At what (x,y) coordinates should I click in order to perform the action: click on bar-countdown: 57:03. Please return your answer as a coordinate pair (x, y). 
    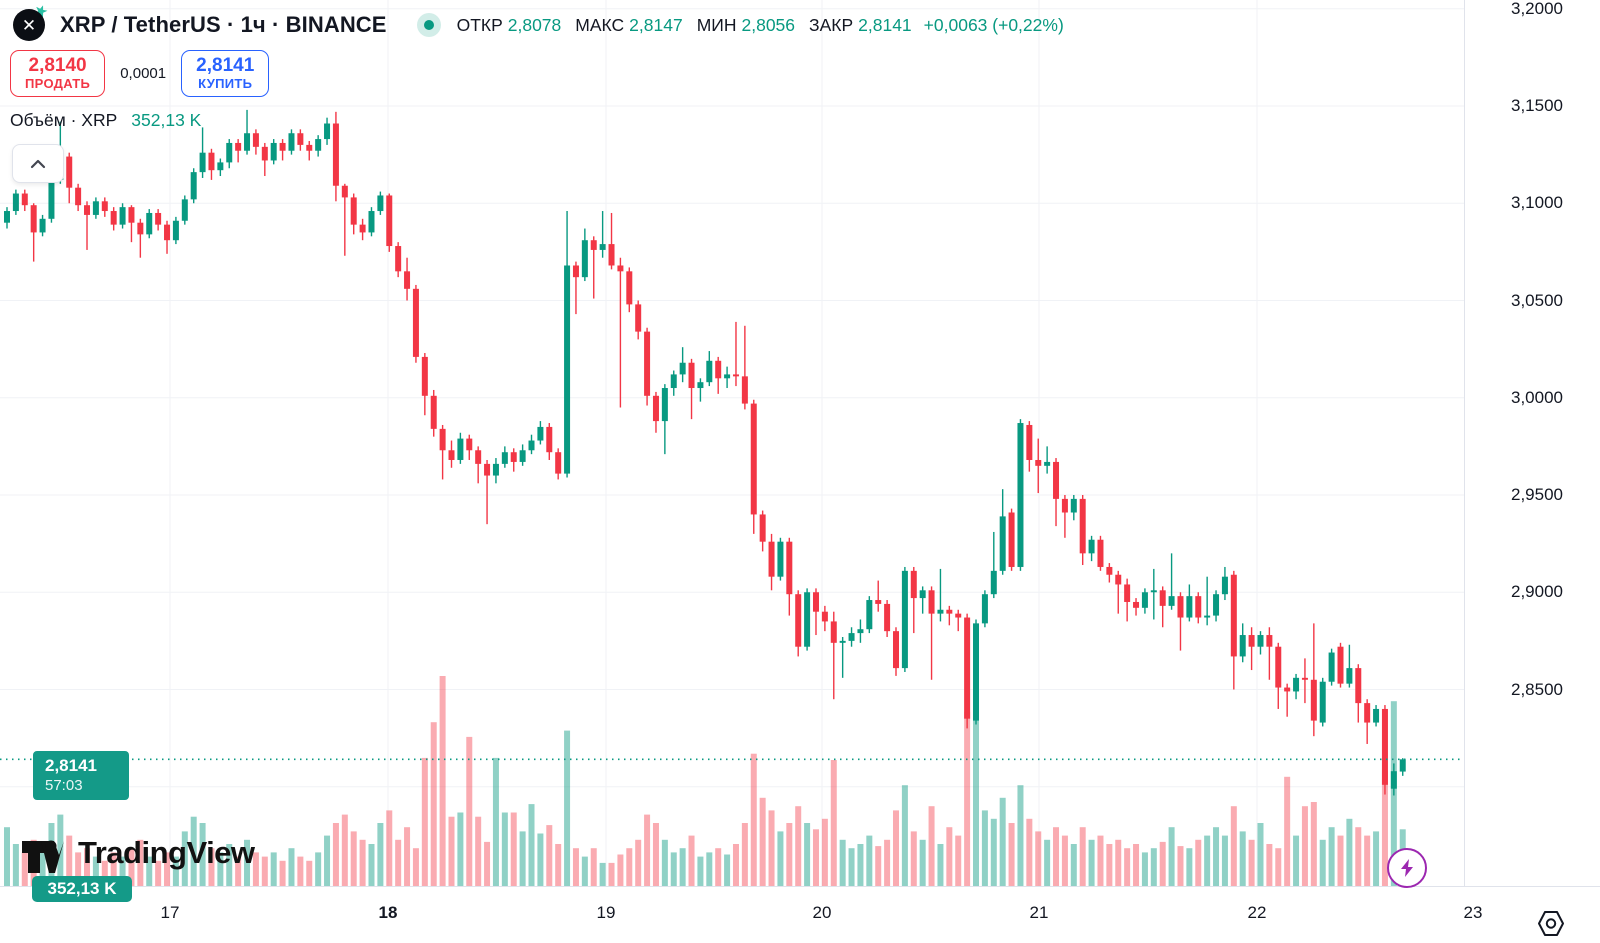
    Looking at the image, I should click on (64, 785).